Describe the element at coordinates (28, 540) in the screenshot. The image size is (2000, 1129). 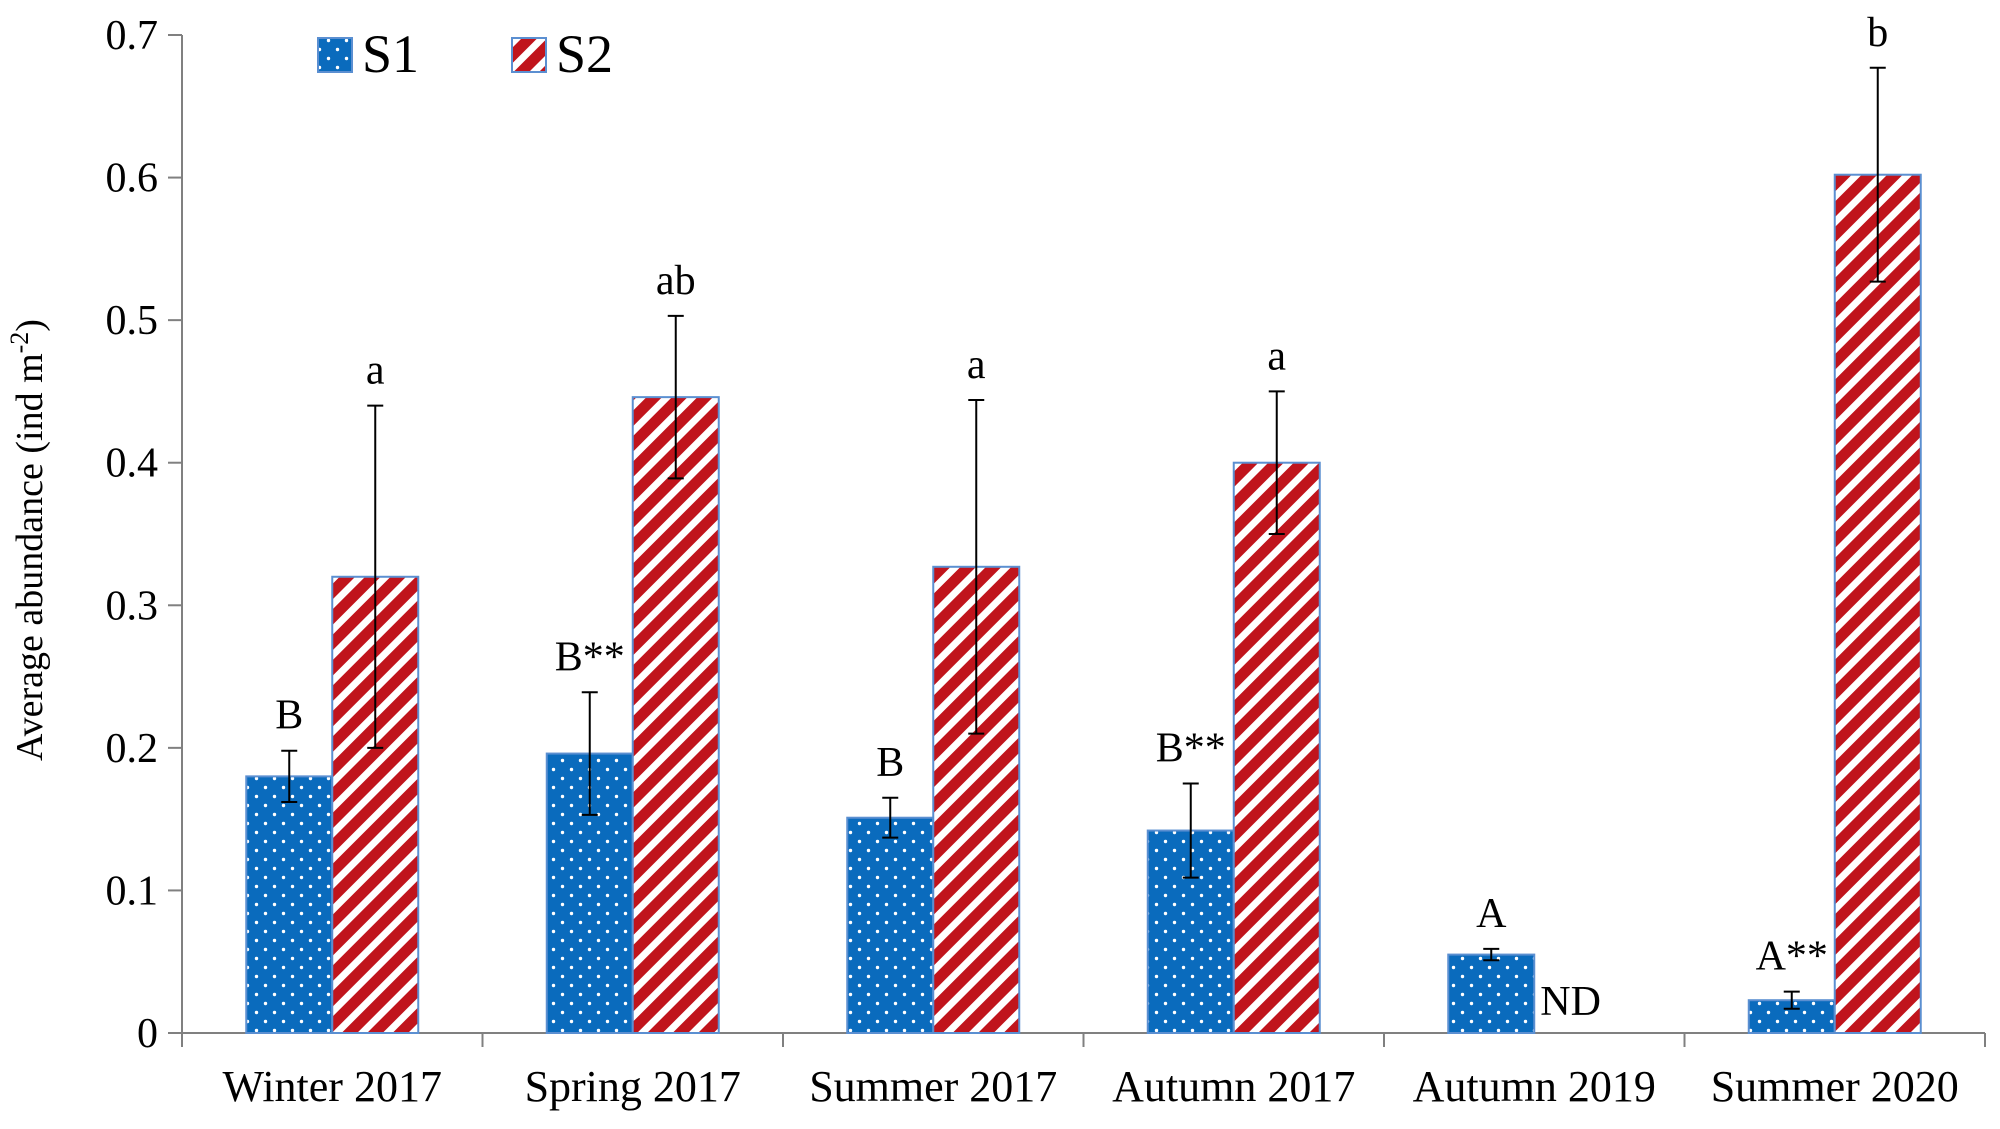
I see `y-axis-label: Average abundance (ind m-2)` at that location.